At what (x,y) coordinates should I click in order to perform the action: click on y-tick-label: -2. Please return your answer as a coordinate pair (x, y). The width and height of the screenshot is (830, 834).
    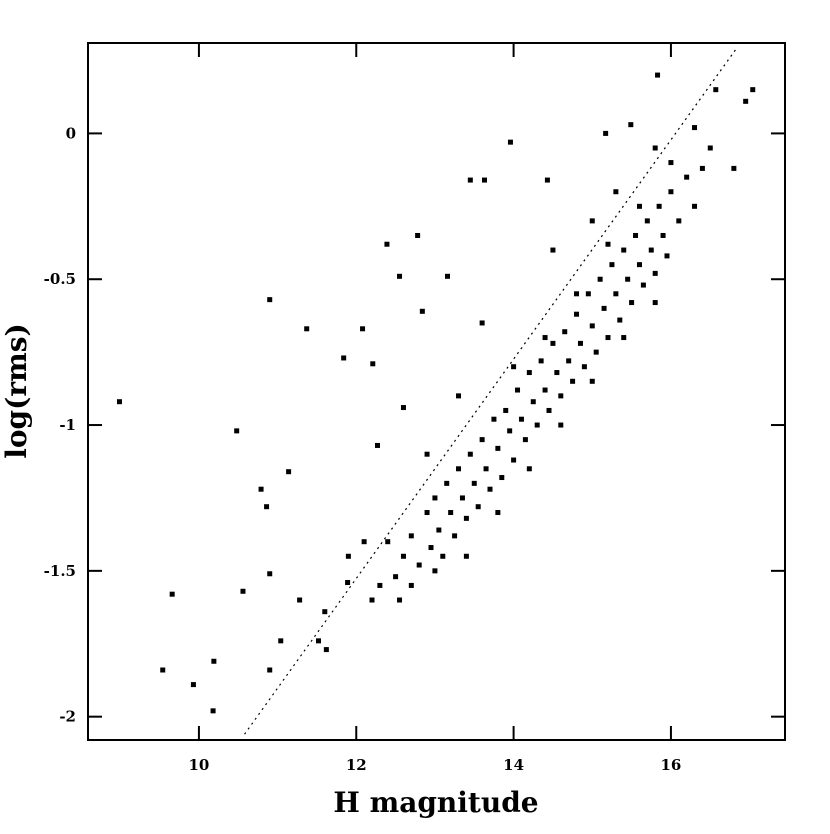
    Looking at the image, I should click on (67, 717).